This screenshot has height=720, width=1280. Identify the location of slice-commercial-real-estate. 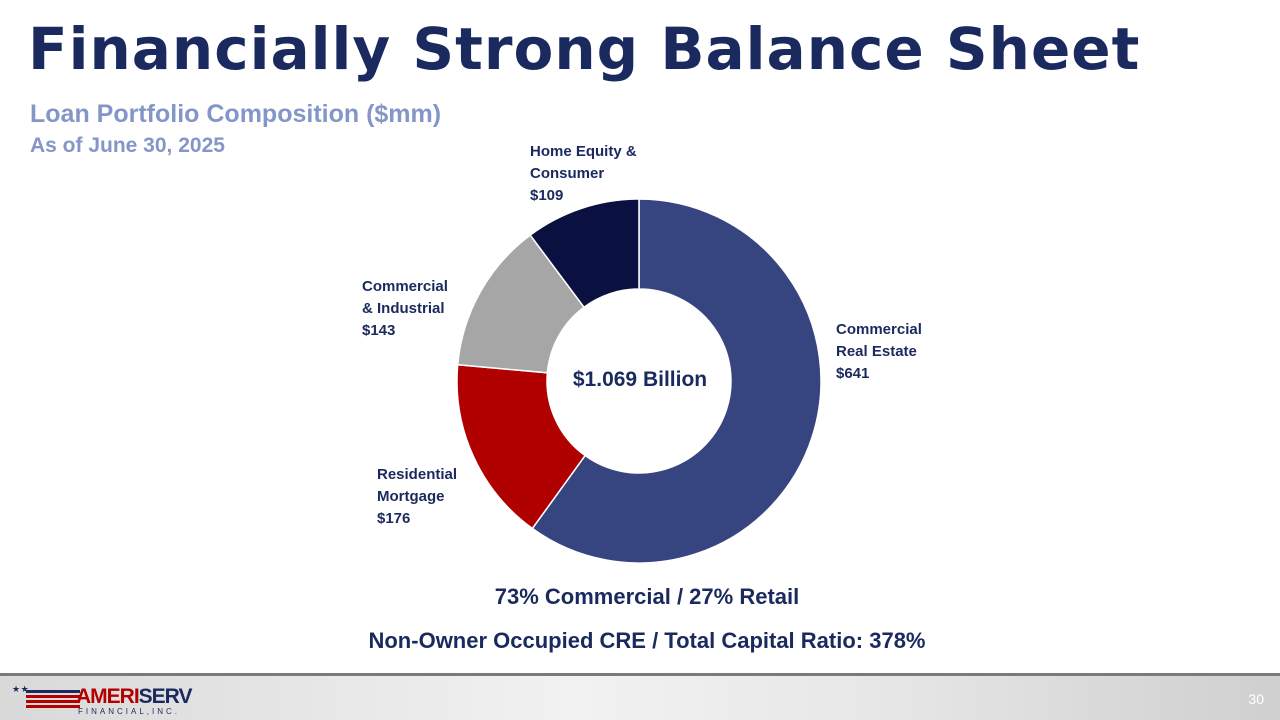
(676, 381).